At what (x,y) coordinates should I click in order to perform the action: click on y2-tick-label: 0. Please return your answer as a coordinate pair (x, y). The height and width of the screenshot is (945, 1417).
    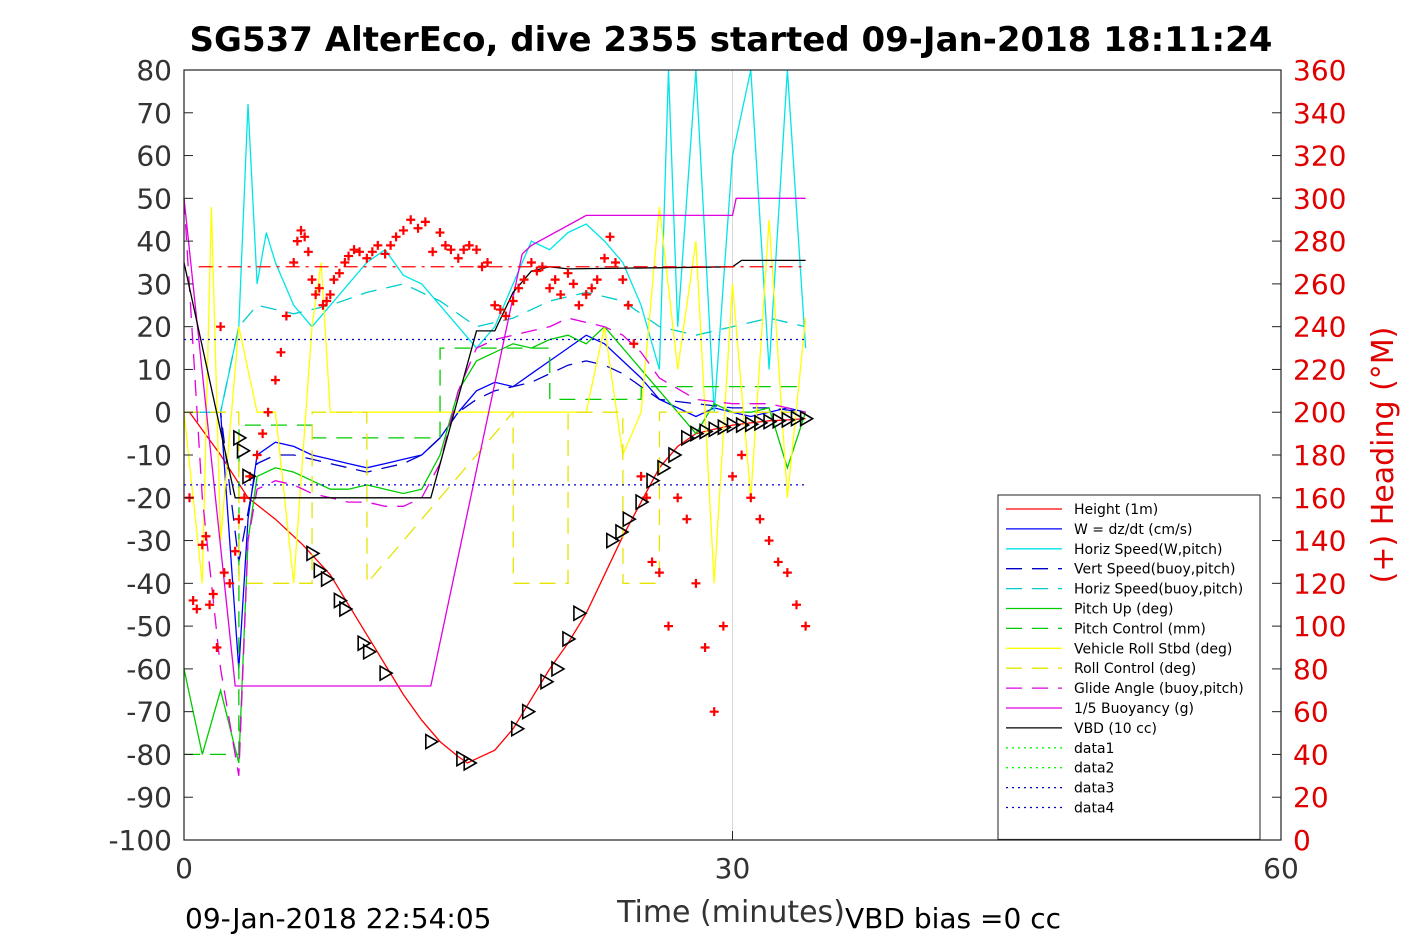
    Looking at the image, I should click on (1302, 840).